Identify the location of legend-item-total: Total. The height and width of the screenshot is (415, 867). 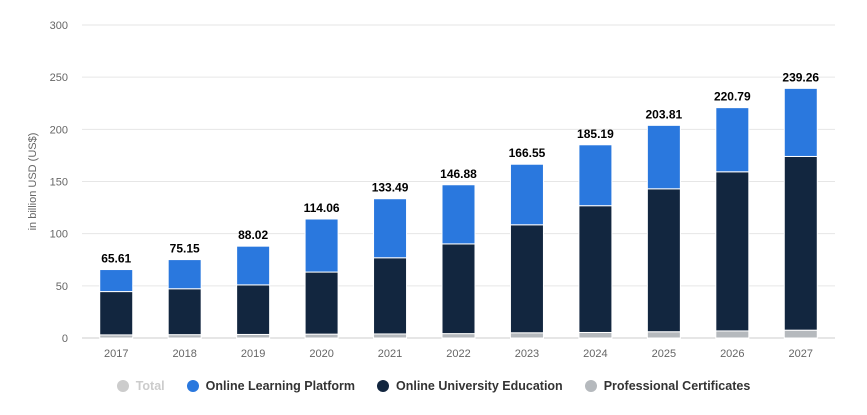
(140, 386).